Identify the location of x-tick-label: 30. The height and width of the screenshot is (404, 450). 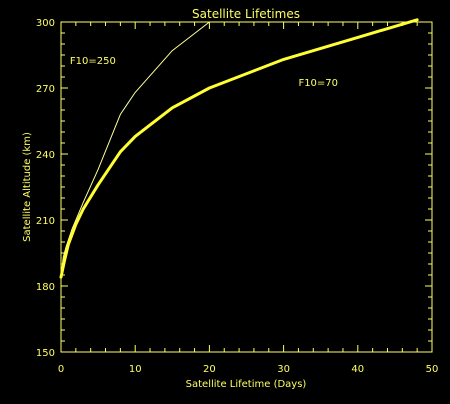
(283, 369).